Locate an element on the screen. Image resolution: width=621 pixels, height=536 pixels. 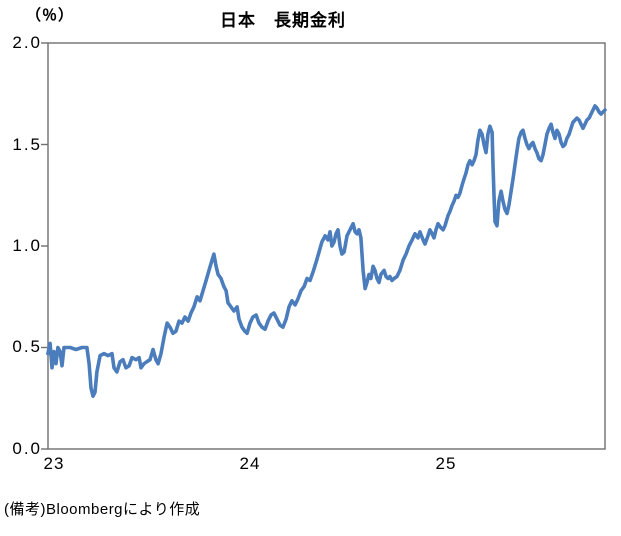
source-note: (備考)Bloombergにより作成 is located at coordinates (102, 509).